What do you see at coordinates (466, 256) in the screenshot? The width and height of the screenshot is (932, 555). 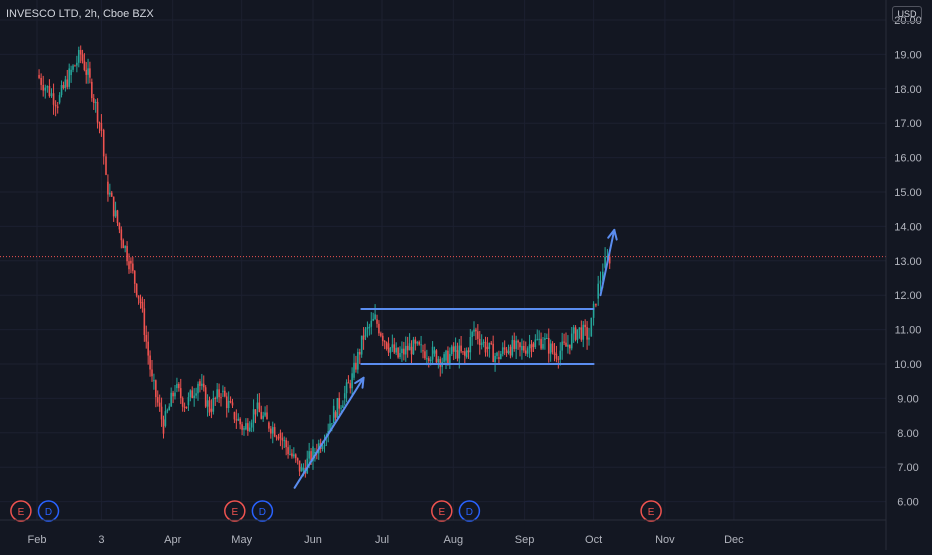 I see `last-price-line-group: 13.12` at bounding box center [466, 256].